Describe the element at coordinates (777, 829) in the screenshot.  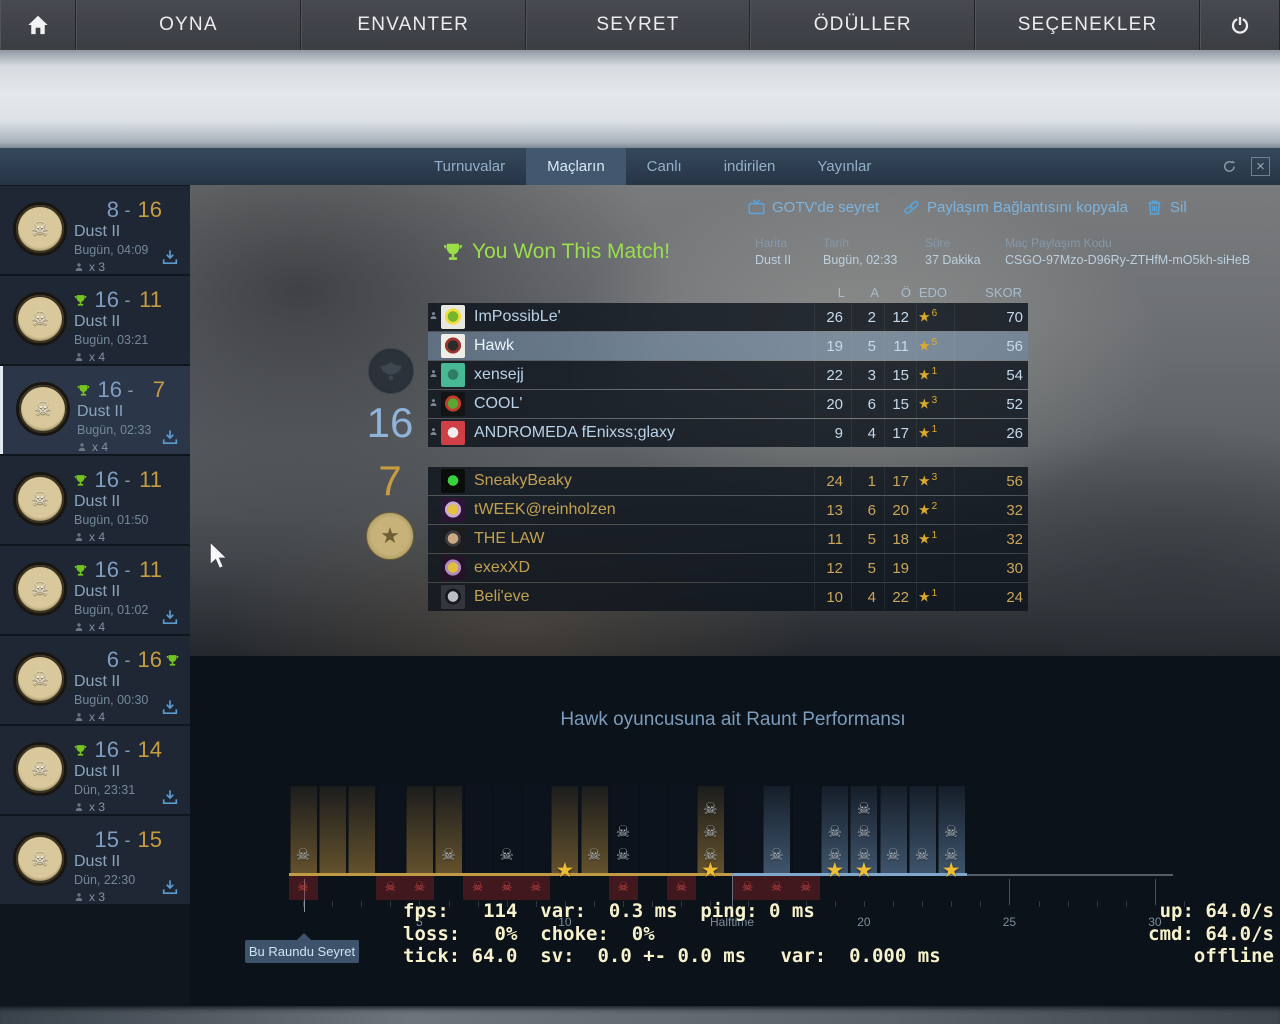
I see `round-17-bar` at that location.